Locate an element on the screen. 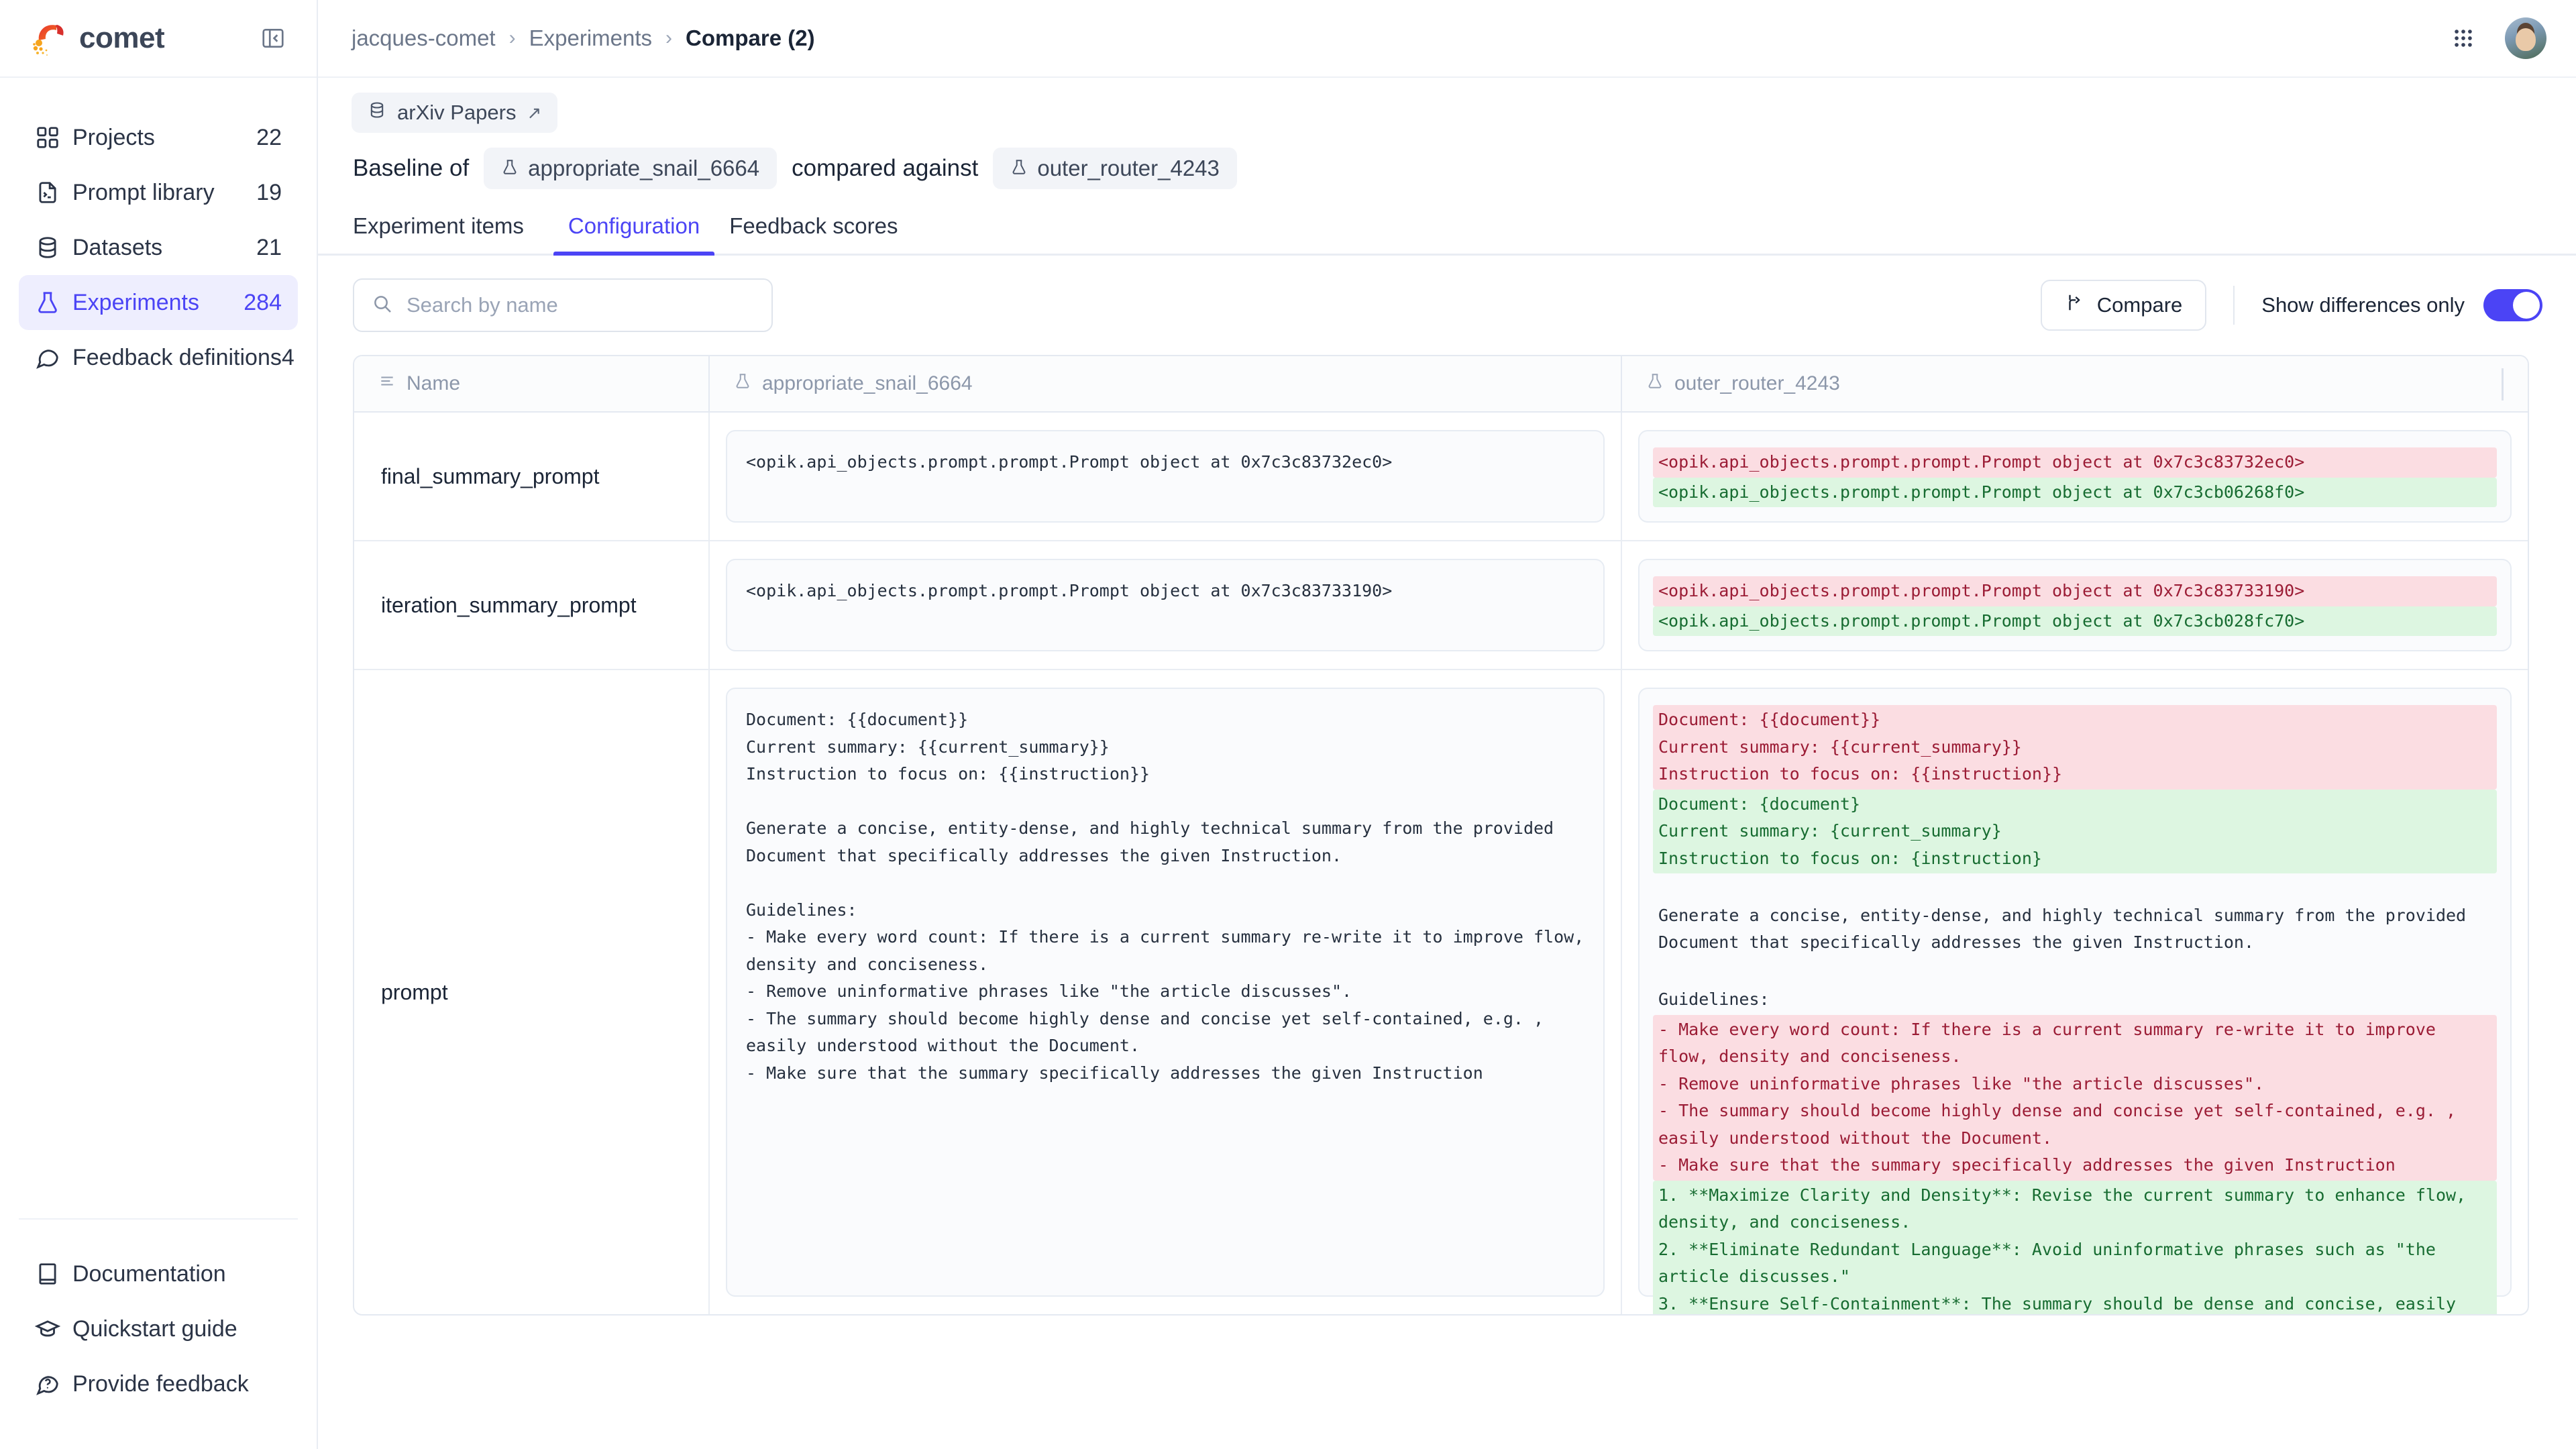  column-header-label: Name is located at coordinates (434, 383).